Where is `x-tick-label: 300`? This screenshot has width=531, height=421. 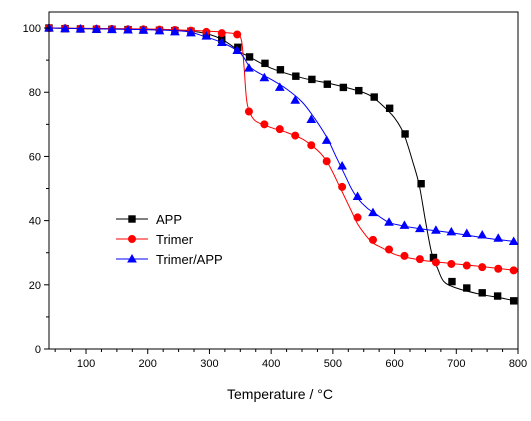 x-tick-label: 300 is located at coordinates (209, 364).